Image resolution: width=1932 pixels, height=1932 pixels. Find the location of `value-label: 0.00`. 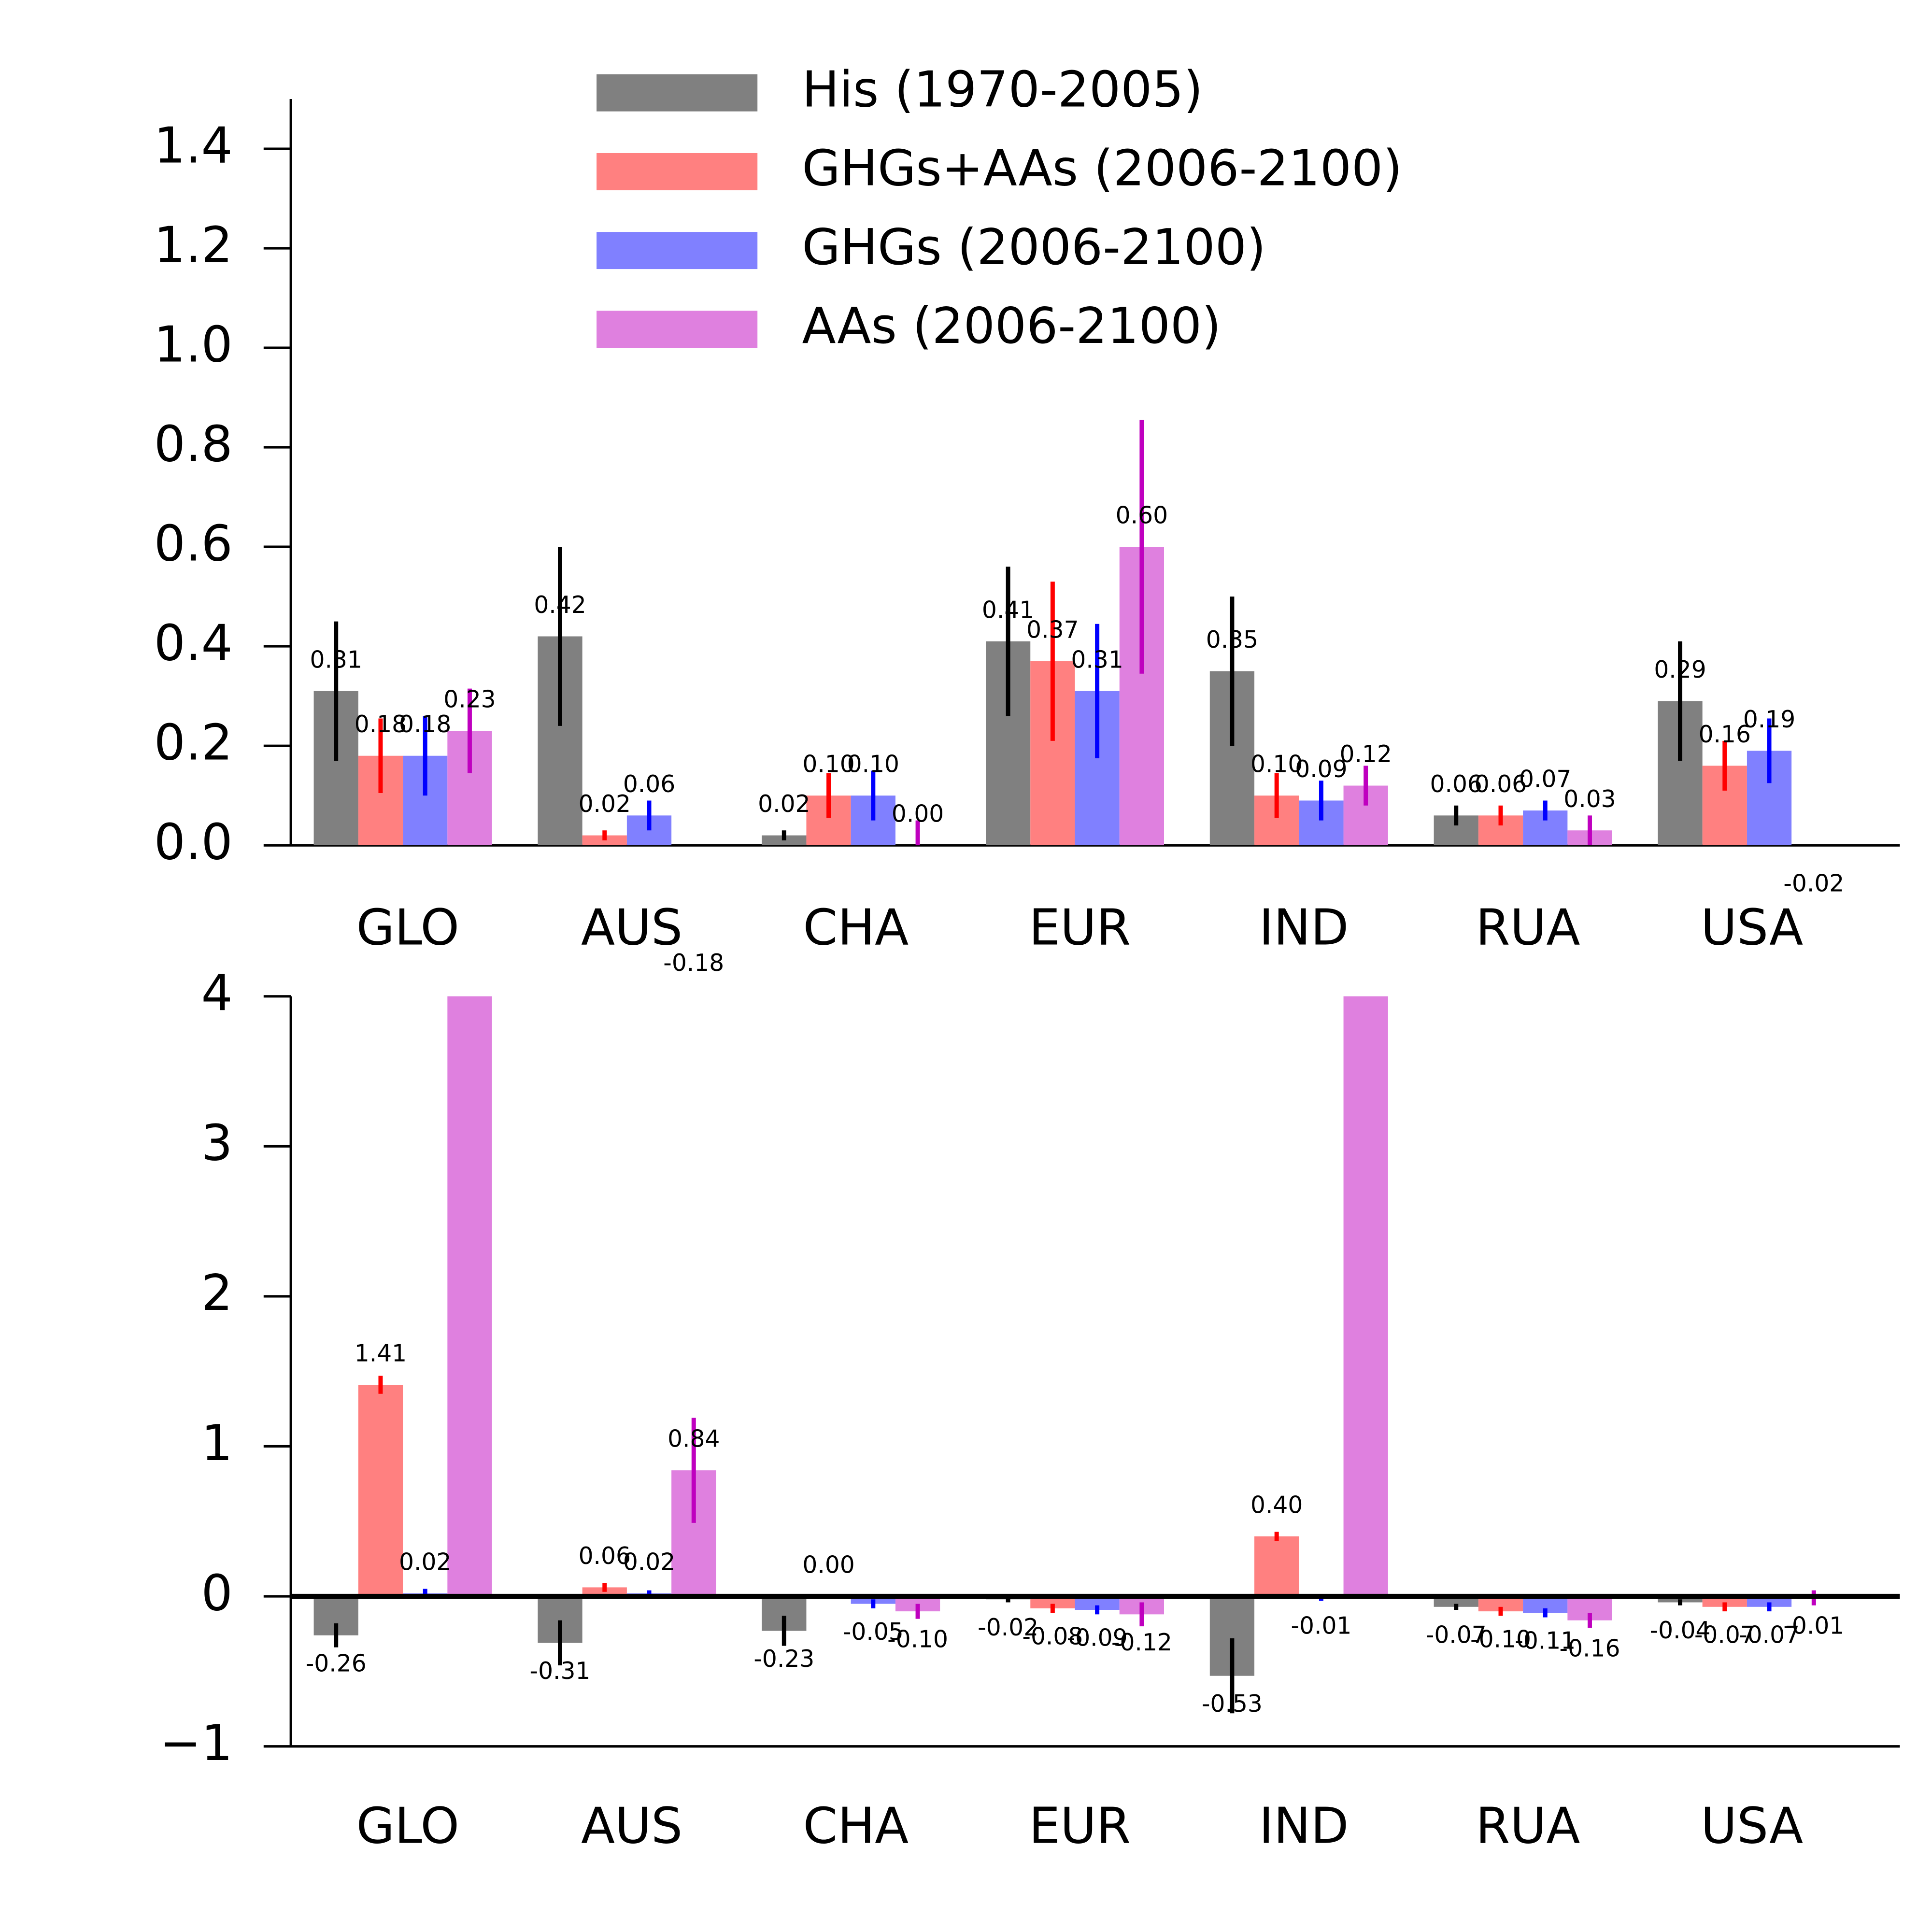

value-label: 0.00 is located at coordinates (828, 1565).